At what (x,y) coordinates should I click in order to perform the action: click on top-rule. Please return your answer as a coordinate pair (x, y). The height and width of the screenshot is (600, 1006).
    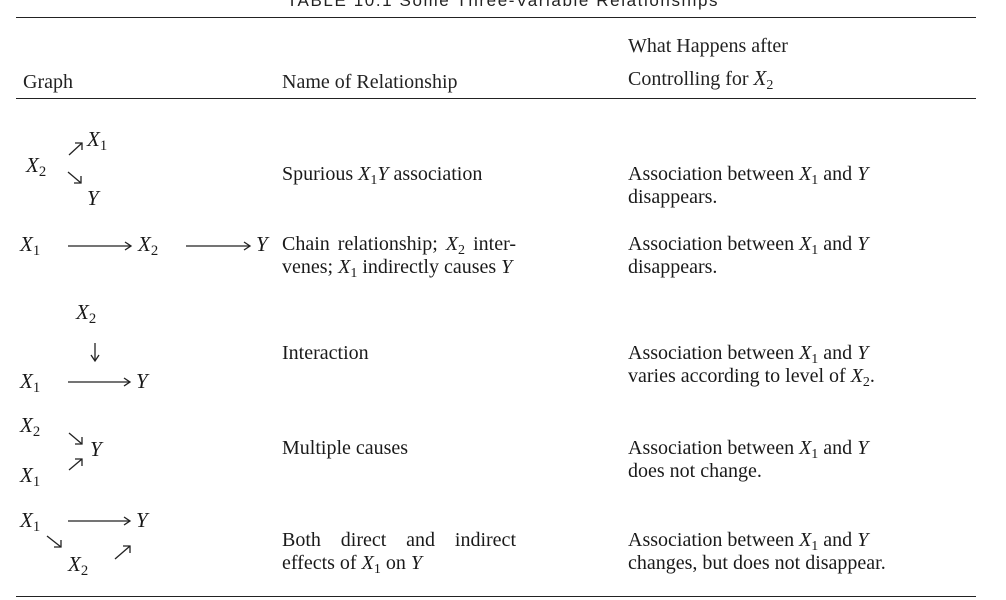
    Looking at the image, I should click on (496, 17).